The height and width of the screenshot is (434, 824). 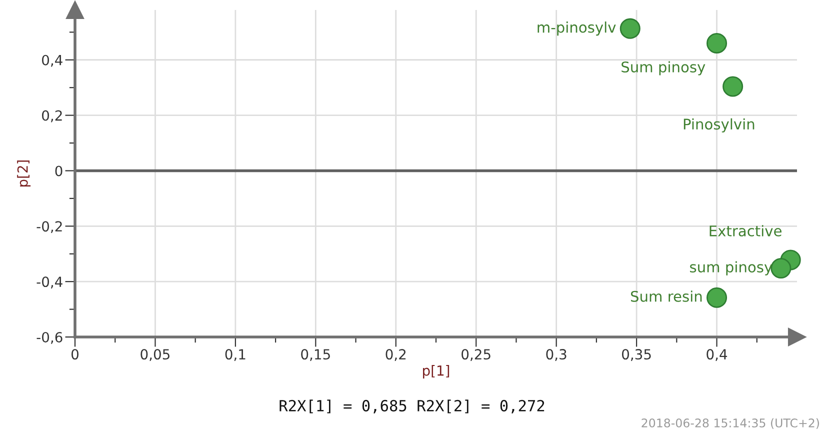 I want to click on x-tick-label: 0,05, so click(x=155, y=355).